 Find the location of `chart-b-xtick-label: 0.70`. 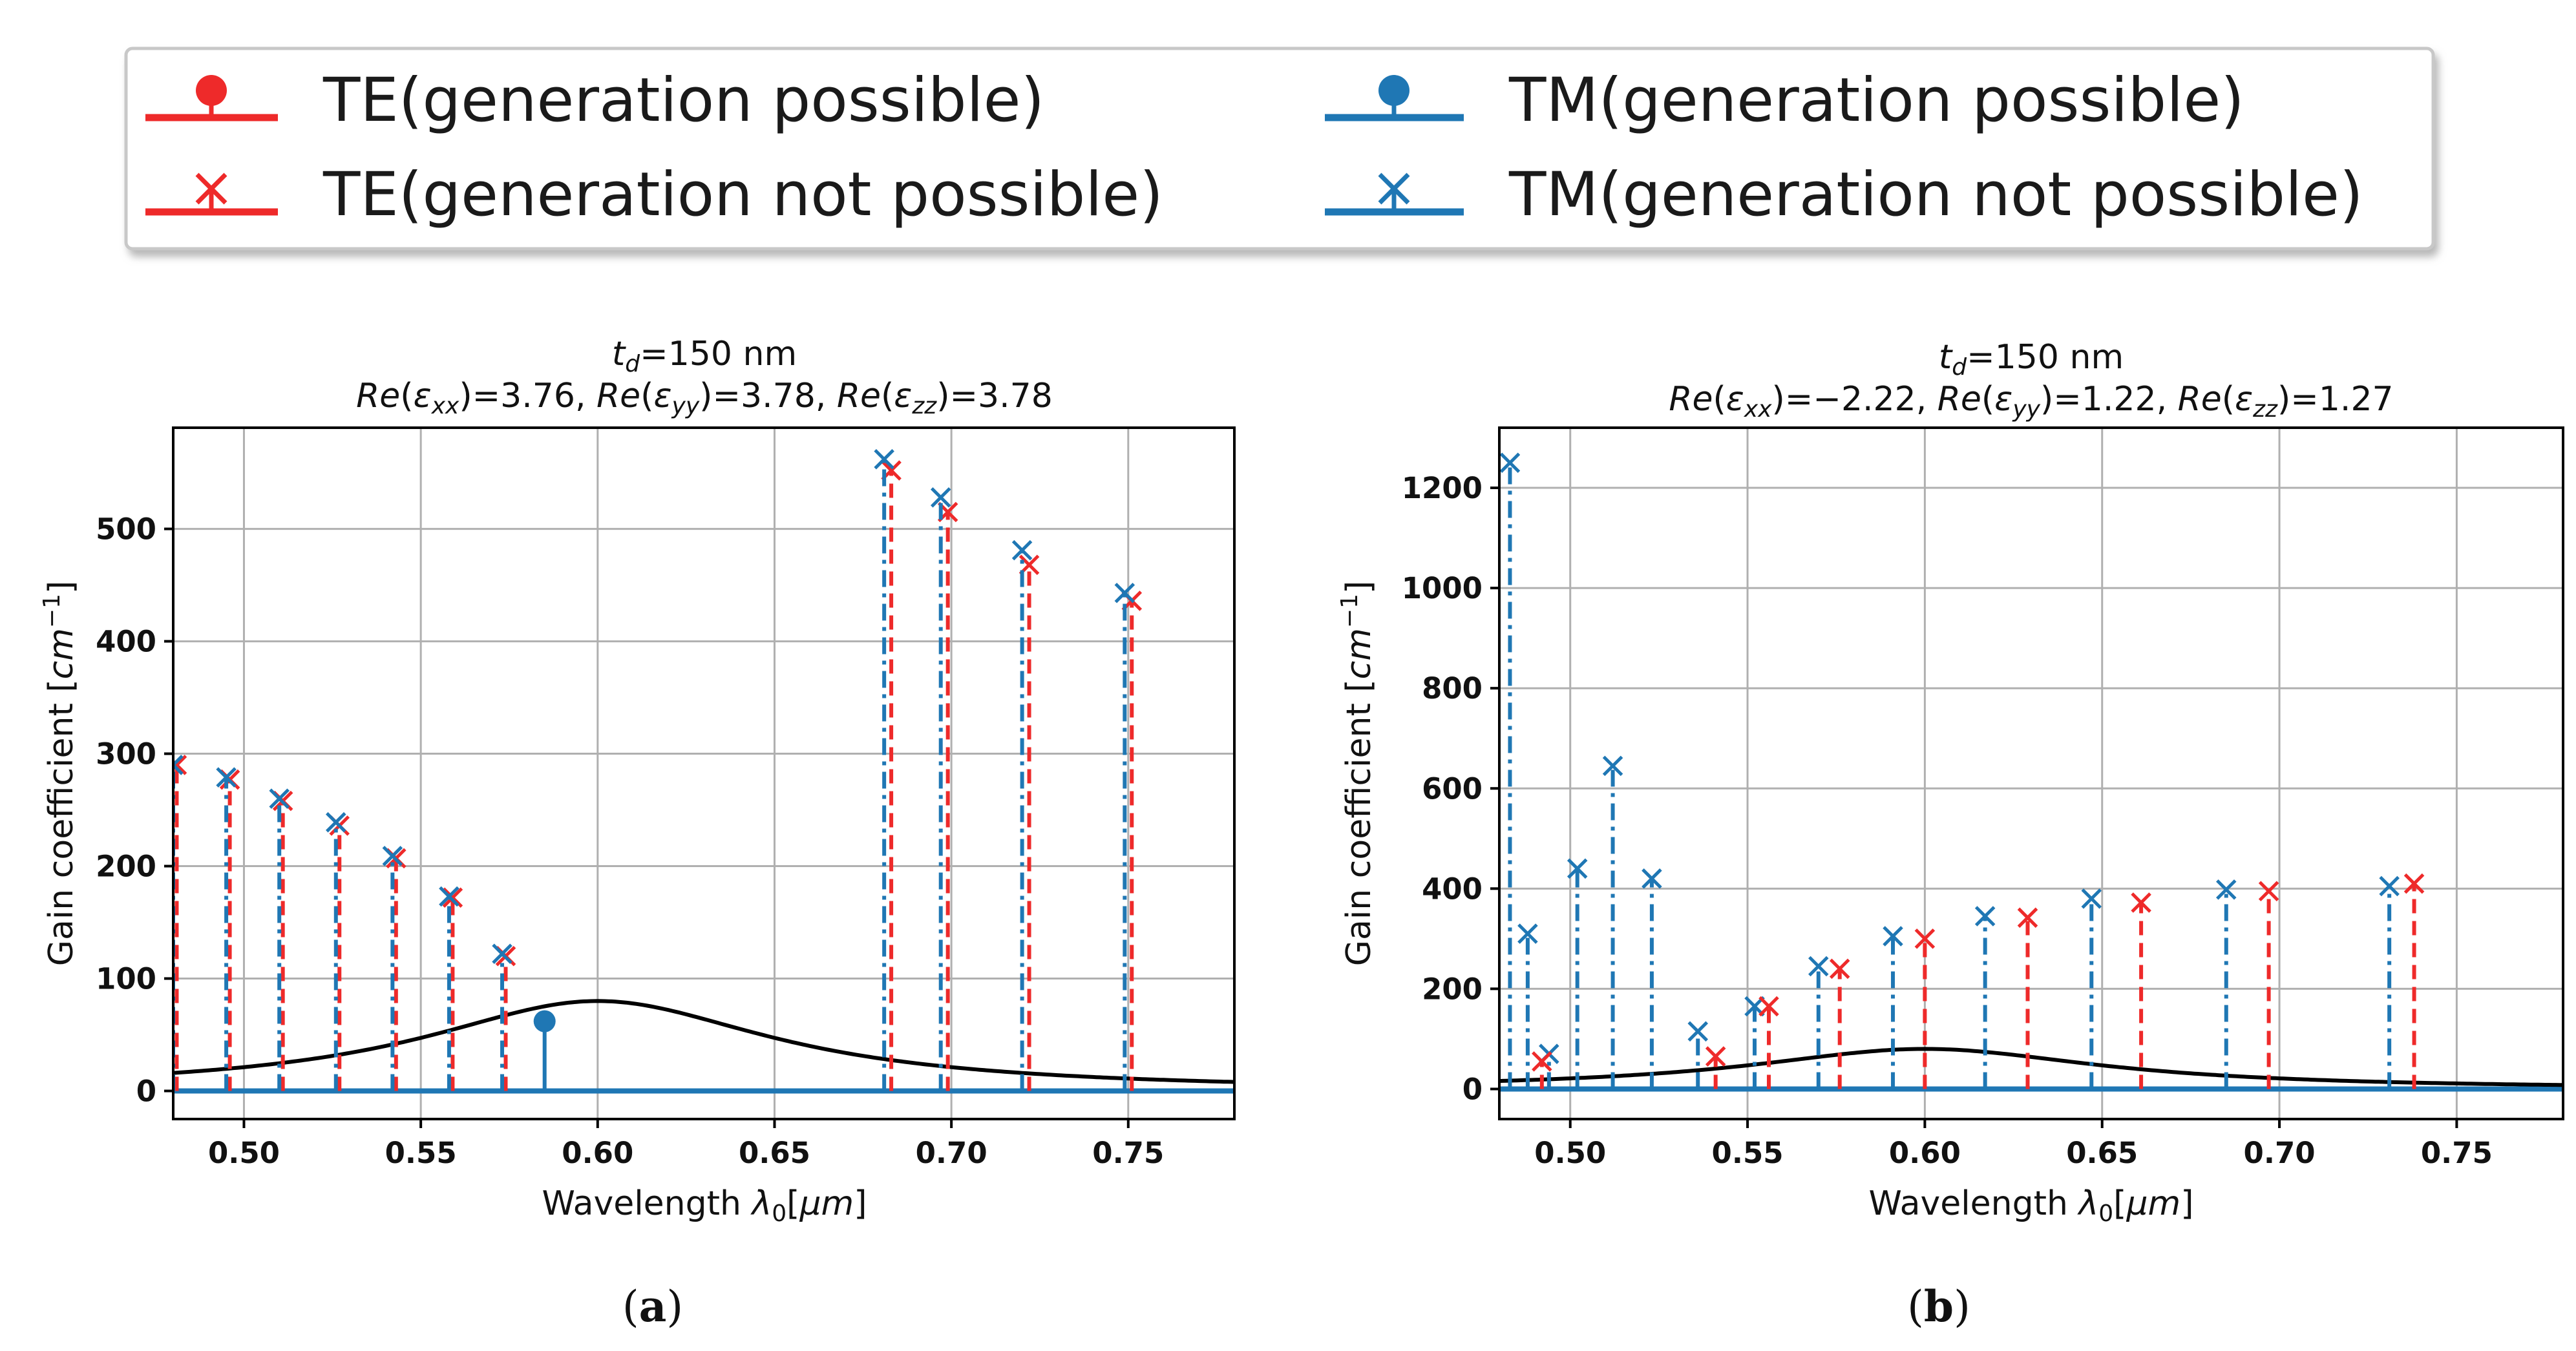

chart-b-xtick-label: 0.70 is located at coordinates (2280, 1153).